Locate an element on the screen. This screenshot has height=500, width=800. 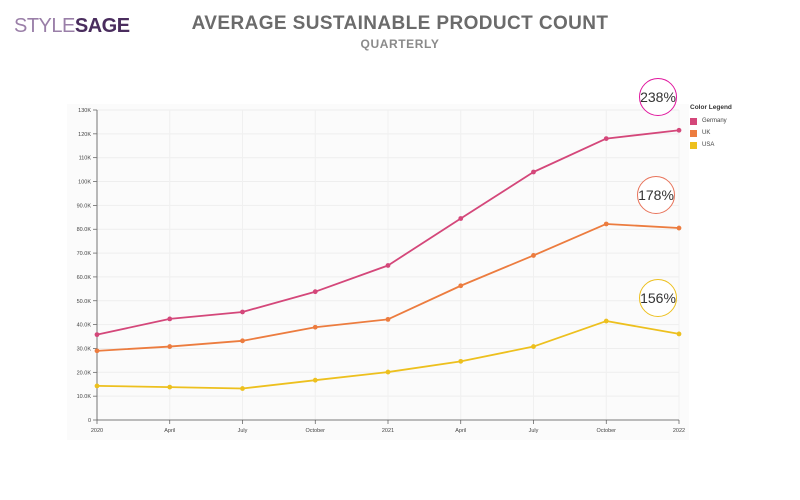
chart-subtitle: QUARTERLY is located at coordinates (400, 44).